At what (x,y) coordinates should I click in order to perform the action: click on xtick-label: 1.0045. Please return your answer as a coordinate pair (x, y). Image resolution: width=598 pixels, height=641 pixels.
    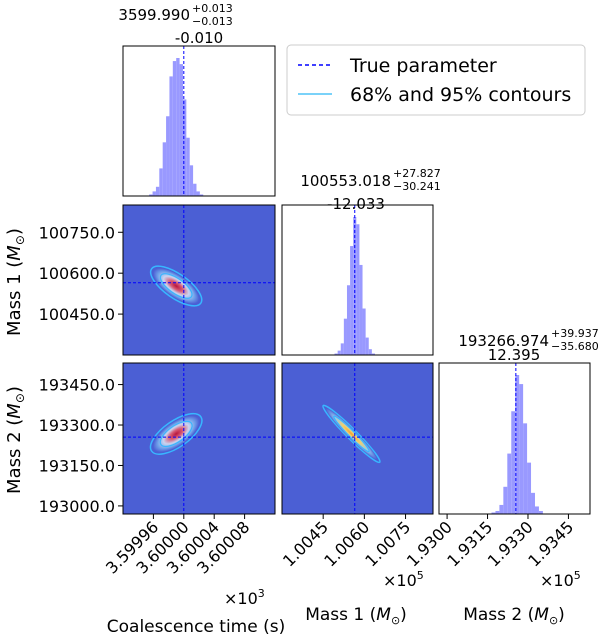
    Looking at the image, I should click on (305, 543).